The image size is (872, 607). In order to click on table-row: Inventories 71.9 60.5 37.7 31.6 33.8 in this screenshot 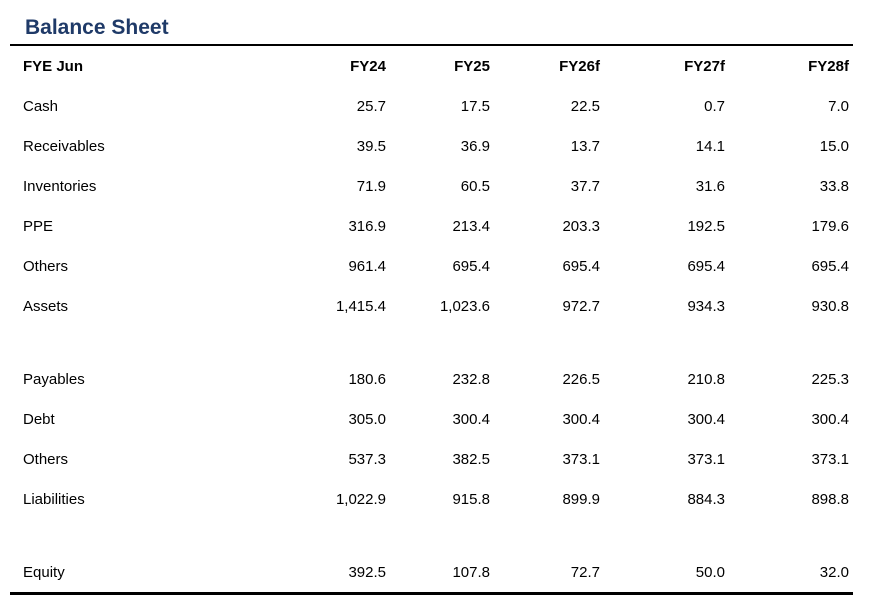, I will do `click(431, 186)`.